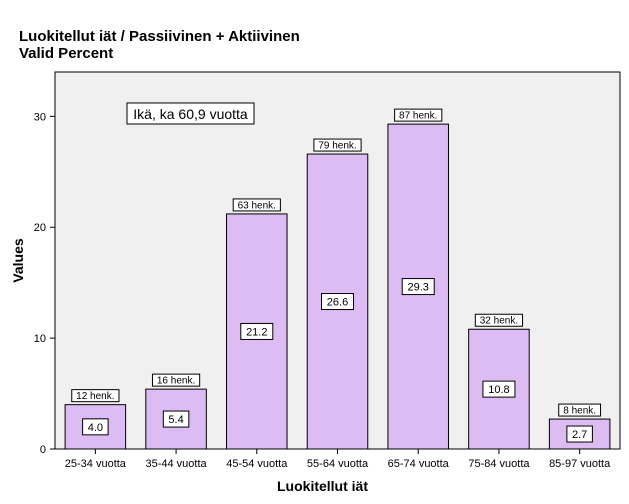 The height and width of the screenshot is (504, 629). I want to click on bar-group: 29.3 87 henk., so click(418, 279).